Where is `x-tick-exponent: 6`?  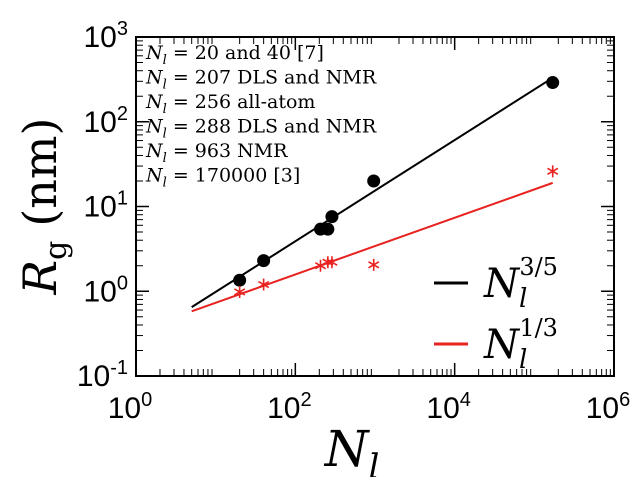
x-tick-exponent: 6 is located at coordinates (624, 400).